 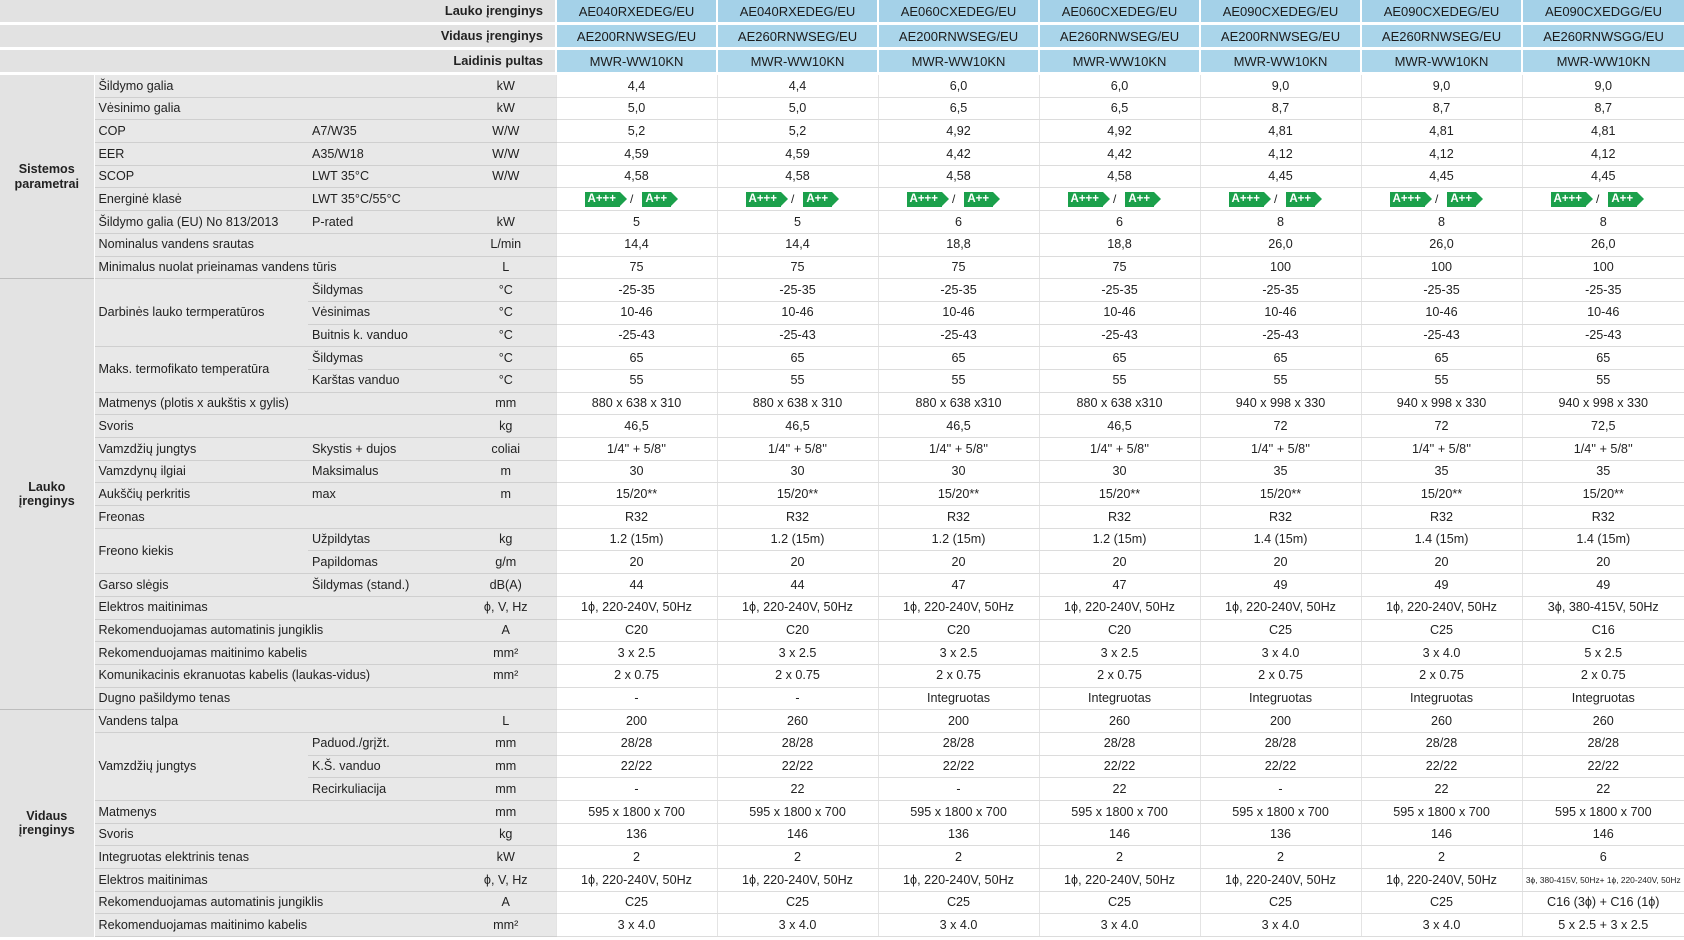 What do you see at coordinates (506, 676) in the screenshot?
I see `unit: mm²` at bounding box center [506, 676].